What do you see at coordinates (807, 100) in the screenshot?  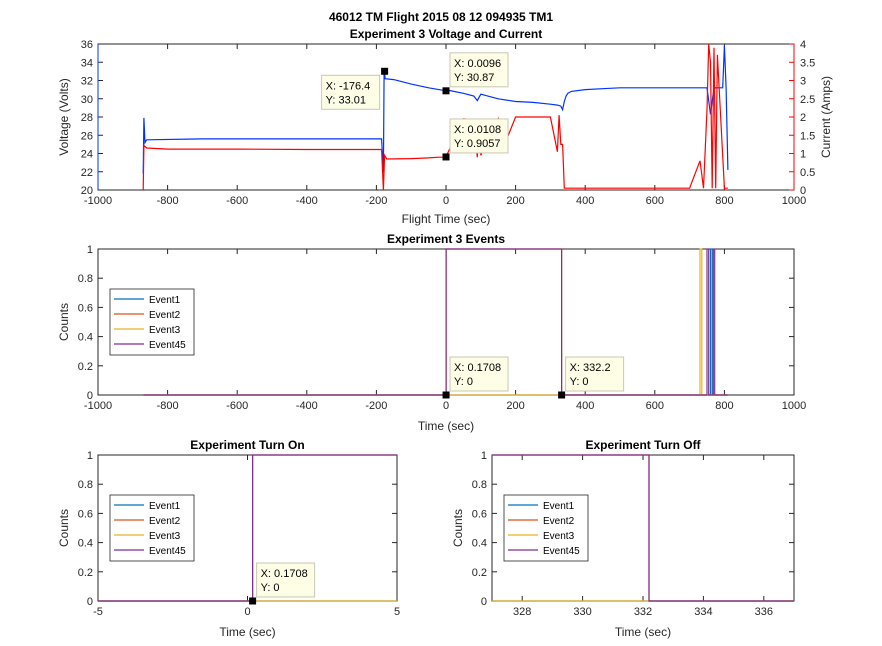 I see `y-right-tick-label: 2.5` at bounding box center [807, 100].